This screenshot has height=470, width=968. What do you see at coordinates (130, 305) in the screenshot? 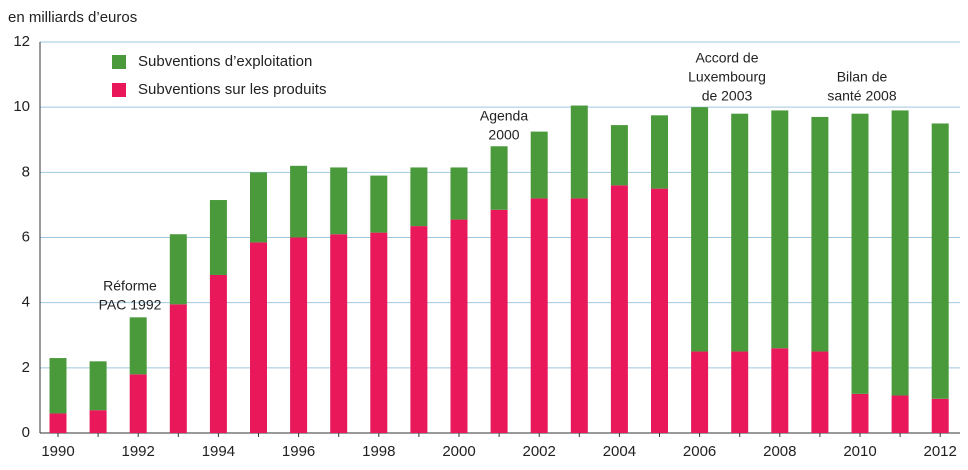
I see `annotation: PAC 1992` at bounding box center [130, 305].